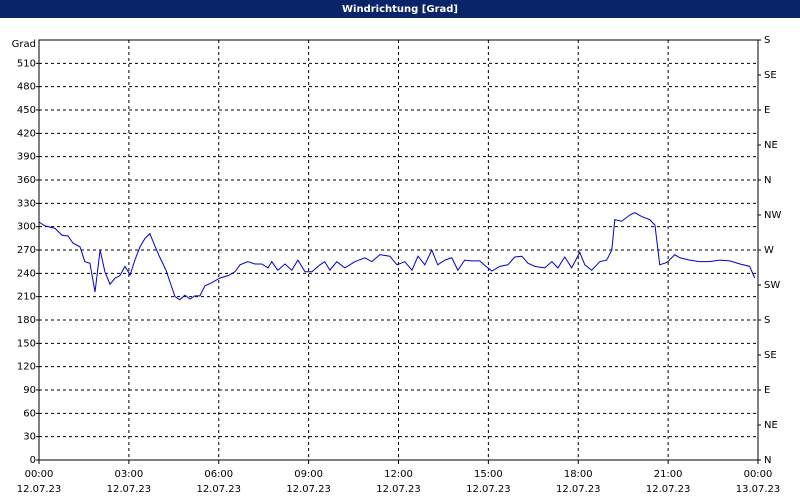 The width and height of the screenshot is (800, 500). Describe the element at coordinates (26, 227) in the screenshot. I see `y-tick-label: 300` at that location.